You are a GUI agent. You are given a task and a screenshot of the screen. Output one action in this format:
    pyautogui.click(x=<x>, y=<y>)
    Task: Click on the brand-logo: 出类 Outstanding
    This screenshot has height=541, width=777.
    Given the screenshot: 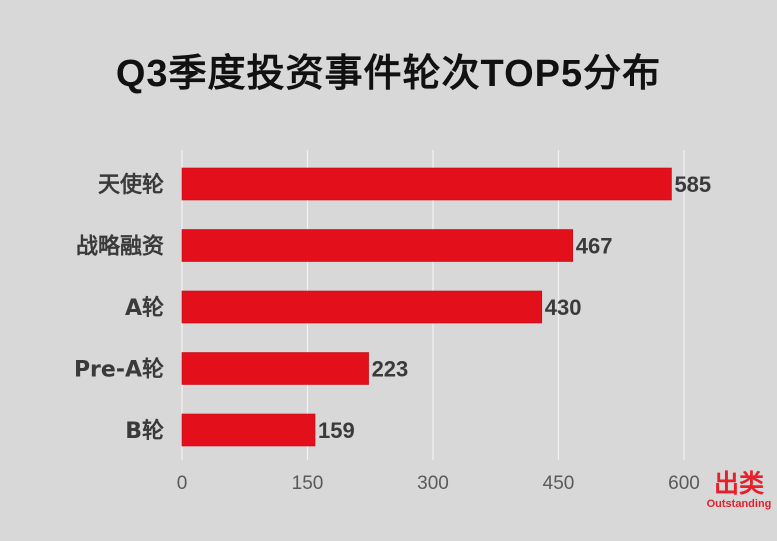 What is the action you would take?
    pyautogui.click(x=739, y=490)
    